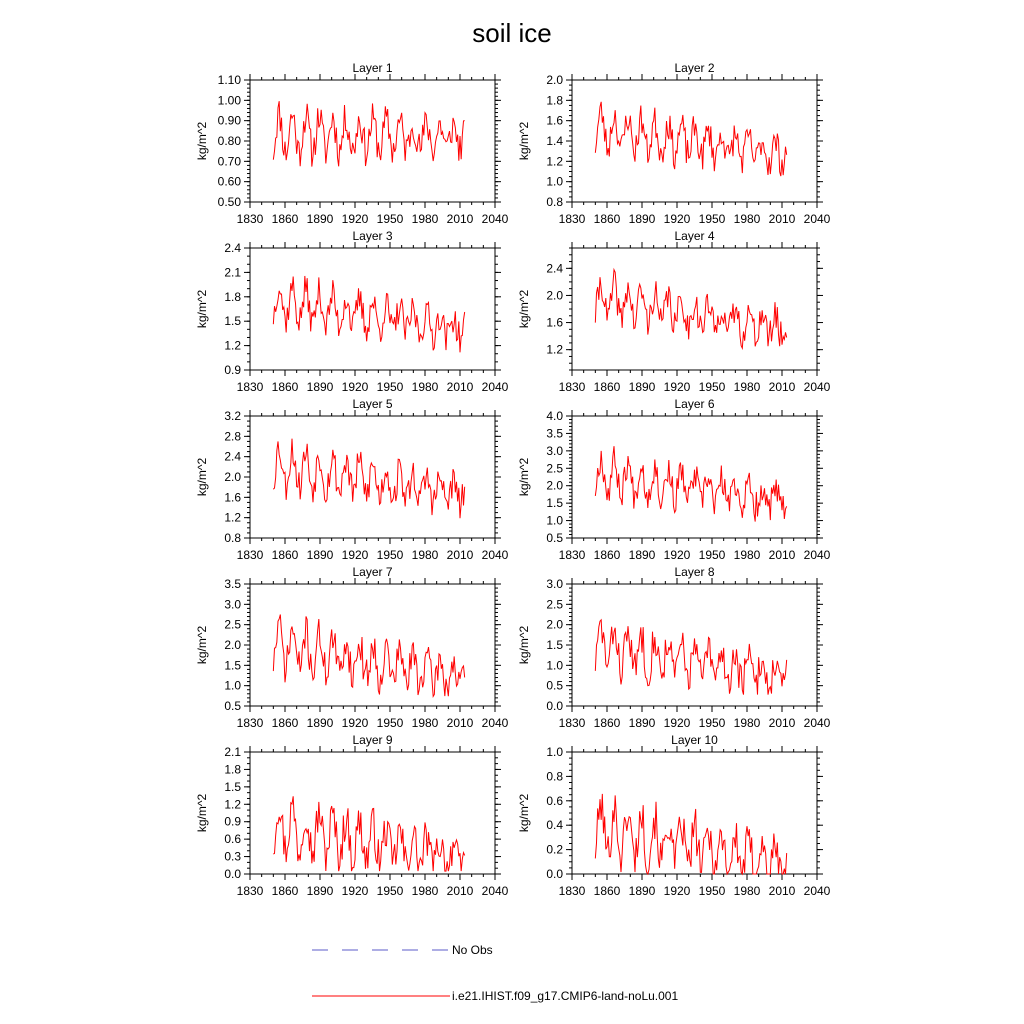 The width and height of the screenshot is (1024, 1024). I want to click on legend-label-no-obs: No Obs, so click(472, 950).